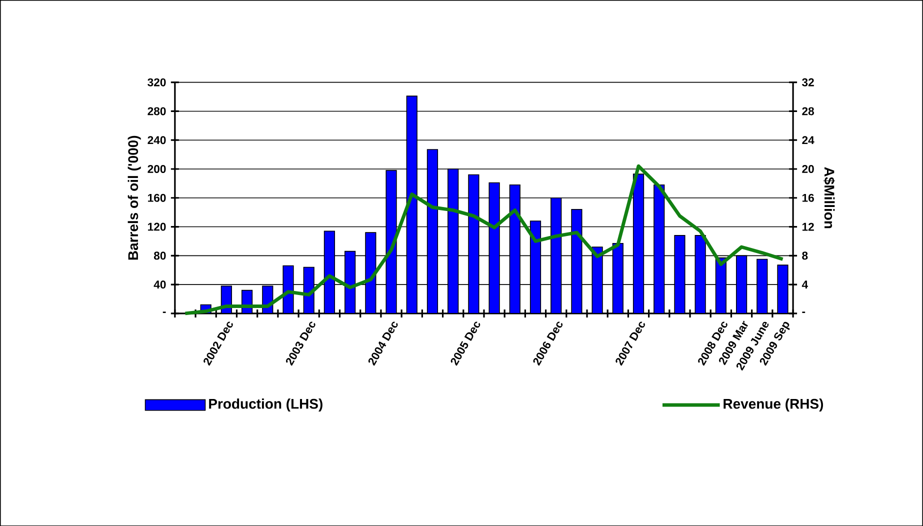  Describe the element at coordinates (805, 284) in the screenshot. I see `y2-tick-label: 4` at that location.